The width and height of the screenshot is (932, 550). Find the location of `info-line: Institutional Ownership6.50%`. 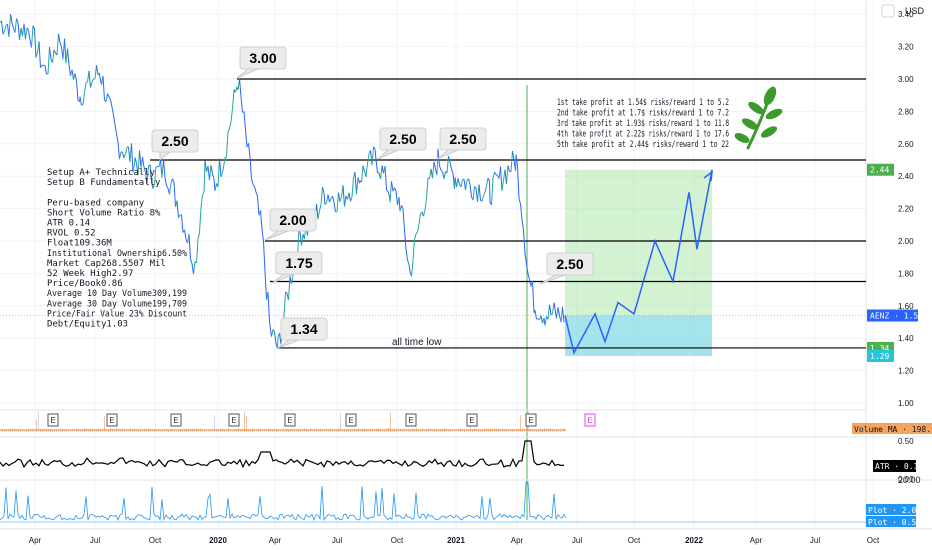

info-line: Institutional Ownership6.50% is located at coordinates (117, 254).